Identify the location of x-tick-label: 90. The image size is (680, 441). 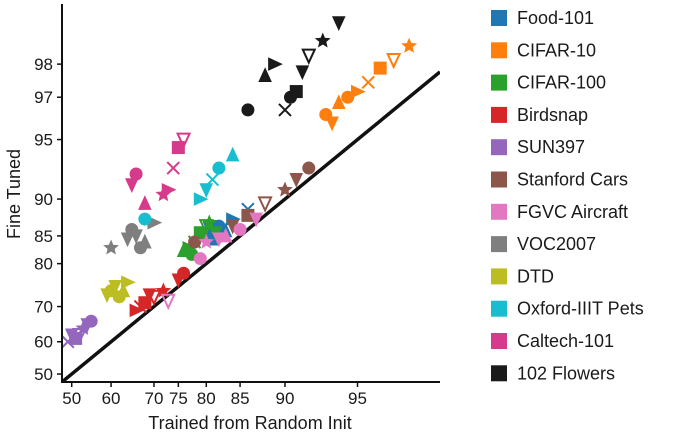
(285, 398).